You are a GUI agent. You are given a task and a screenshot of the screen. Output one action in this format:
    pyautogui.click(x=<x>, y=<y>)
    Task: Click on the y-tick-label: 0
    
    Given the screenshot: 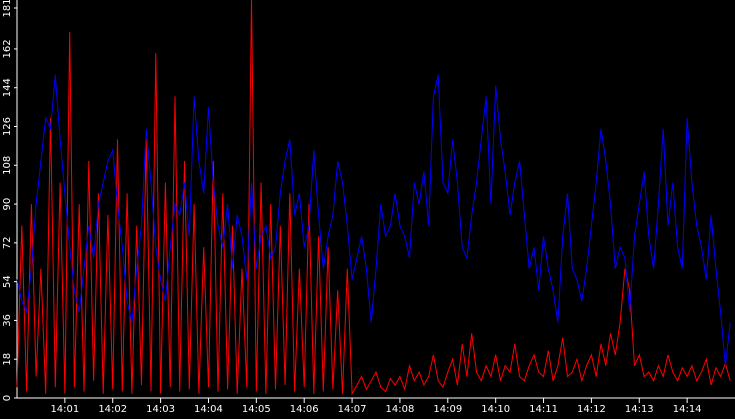 What is the action you would take?
    pyautogui.click(x=7, y=398)
    